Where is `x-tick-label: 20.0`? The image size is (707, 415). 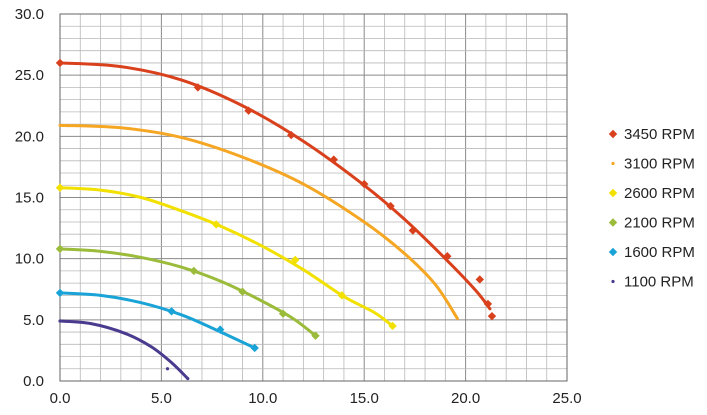 x-tick-label: 20.0 is located at coordinates (465, 398).